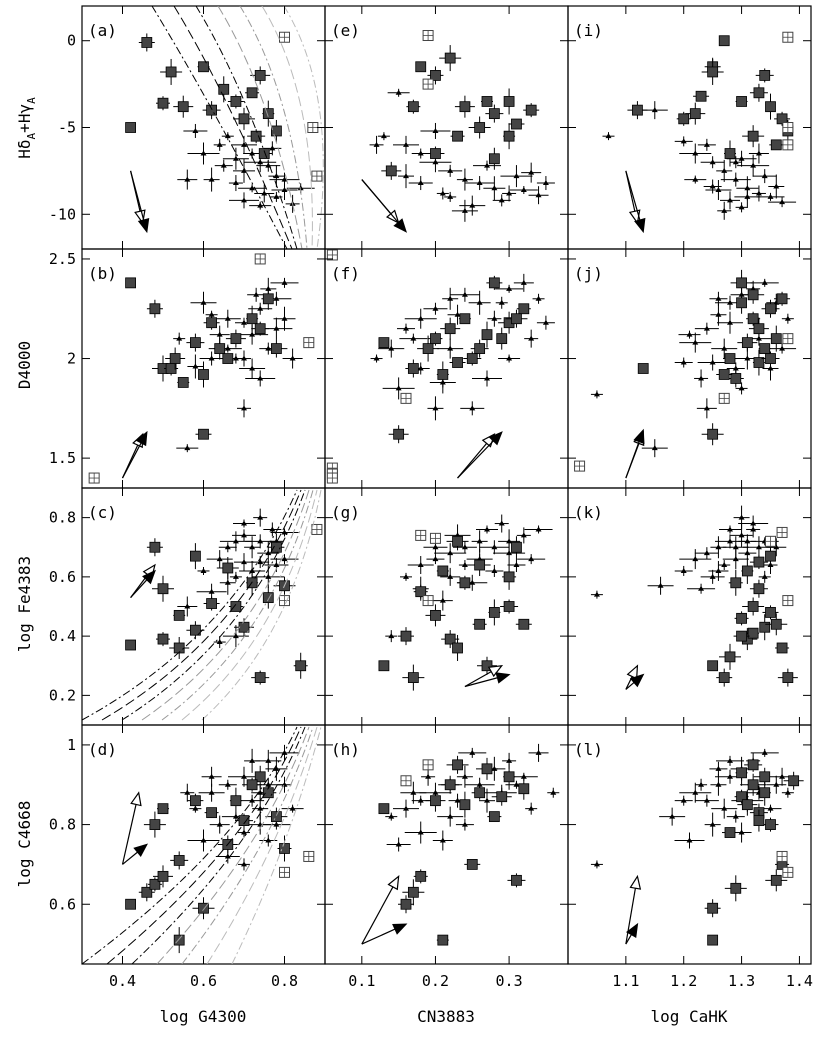 The width and height of the screenshot is (817, 1045). Describe the element at coordinates (361, 981) in the screenshot. I see `x-tick-label: 0.1` at that location.